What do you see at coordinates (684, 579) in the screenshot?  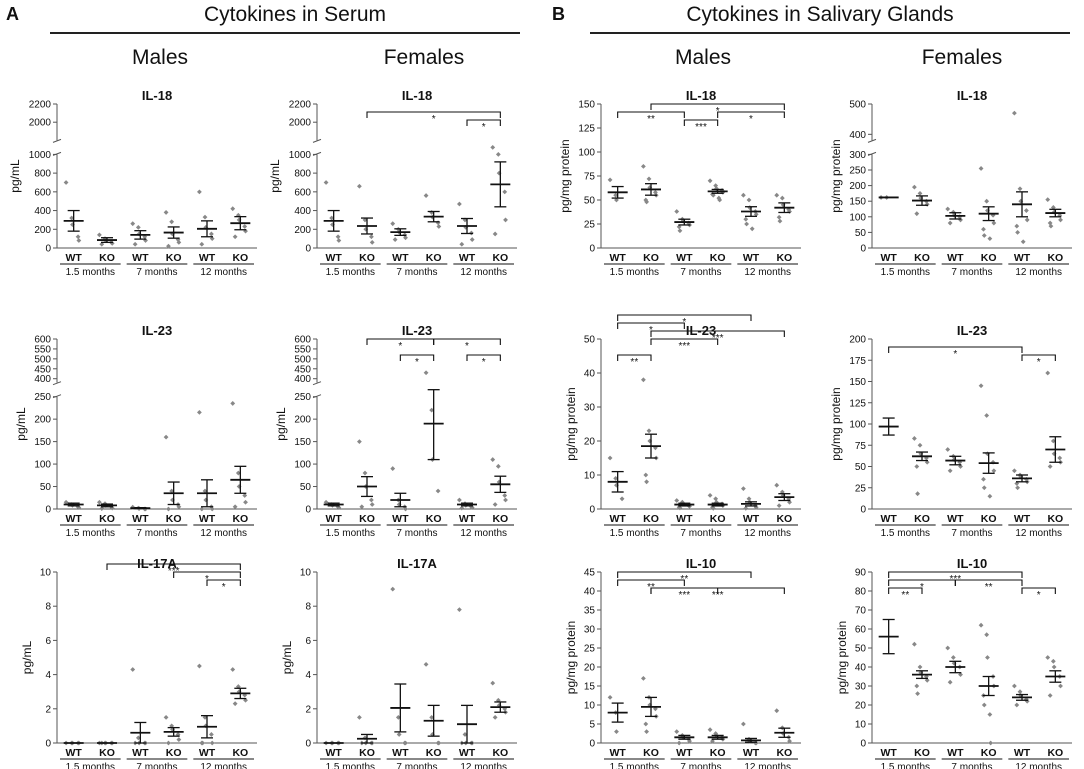 I see `g-m-il10-significance-stars: **` at bounding box center [684, 579].